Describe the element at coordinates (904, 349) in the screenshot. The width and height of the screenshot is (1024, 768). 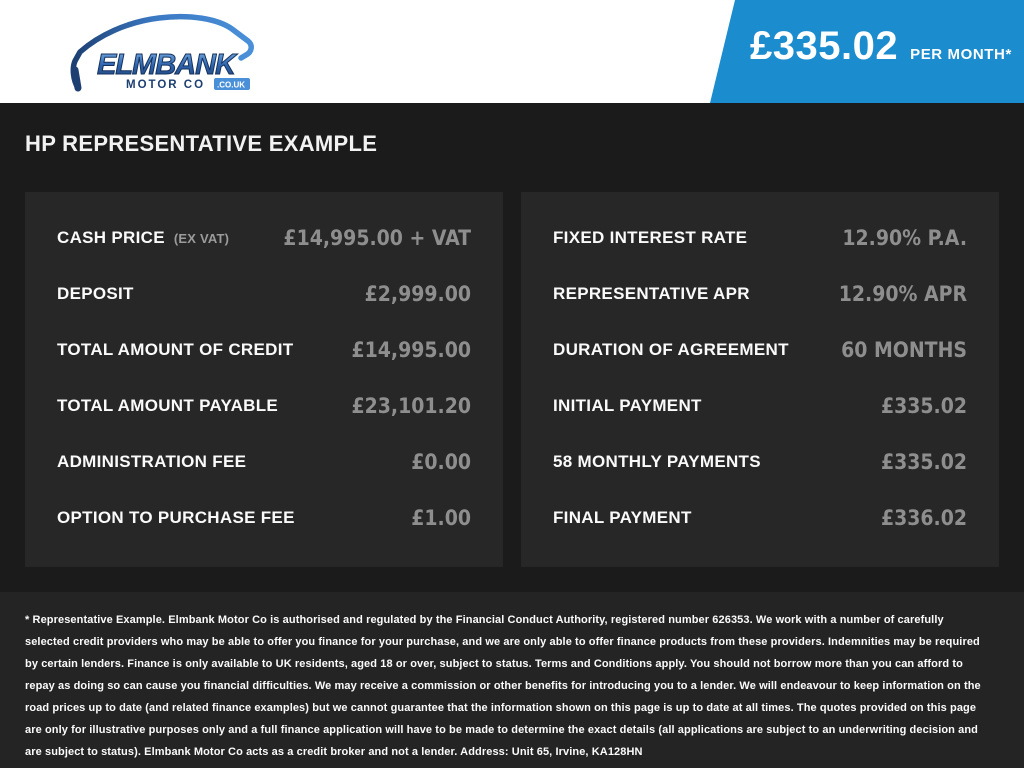
I see `finance-value: 60 MONTHS` at that location.